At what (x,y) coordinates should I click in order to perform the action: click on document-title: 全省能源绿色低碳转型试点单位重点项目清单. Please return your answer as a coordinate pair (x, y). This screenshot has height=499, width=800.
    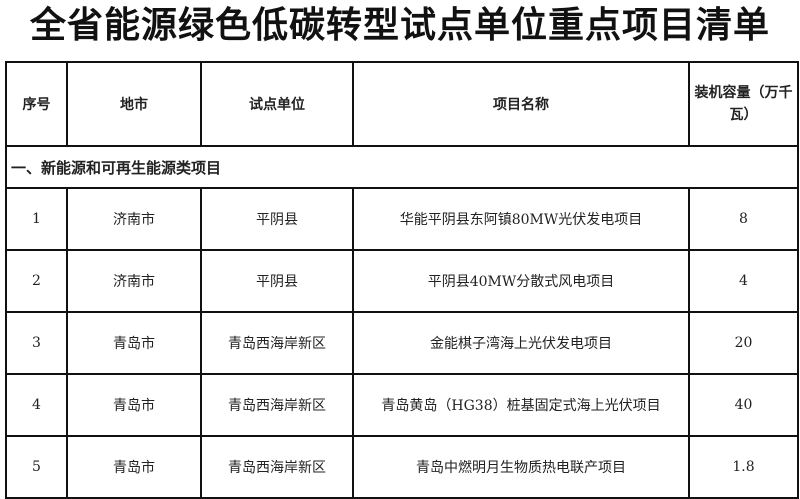
    Looking at the image, I should click on (399, 25).